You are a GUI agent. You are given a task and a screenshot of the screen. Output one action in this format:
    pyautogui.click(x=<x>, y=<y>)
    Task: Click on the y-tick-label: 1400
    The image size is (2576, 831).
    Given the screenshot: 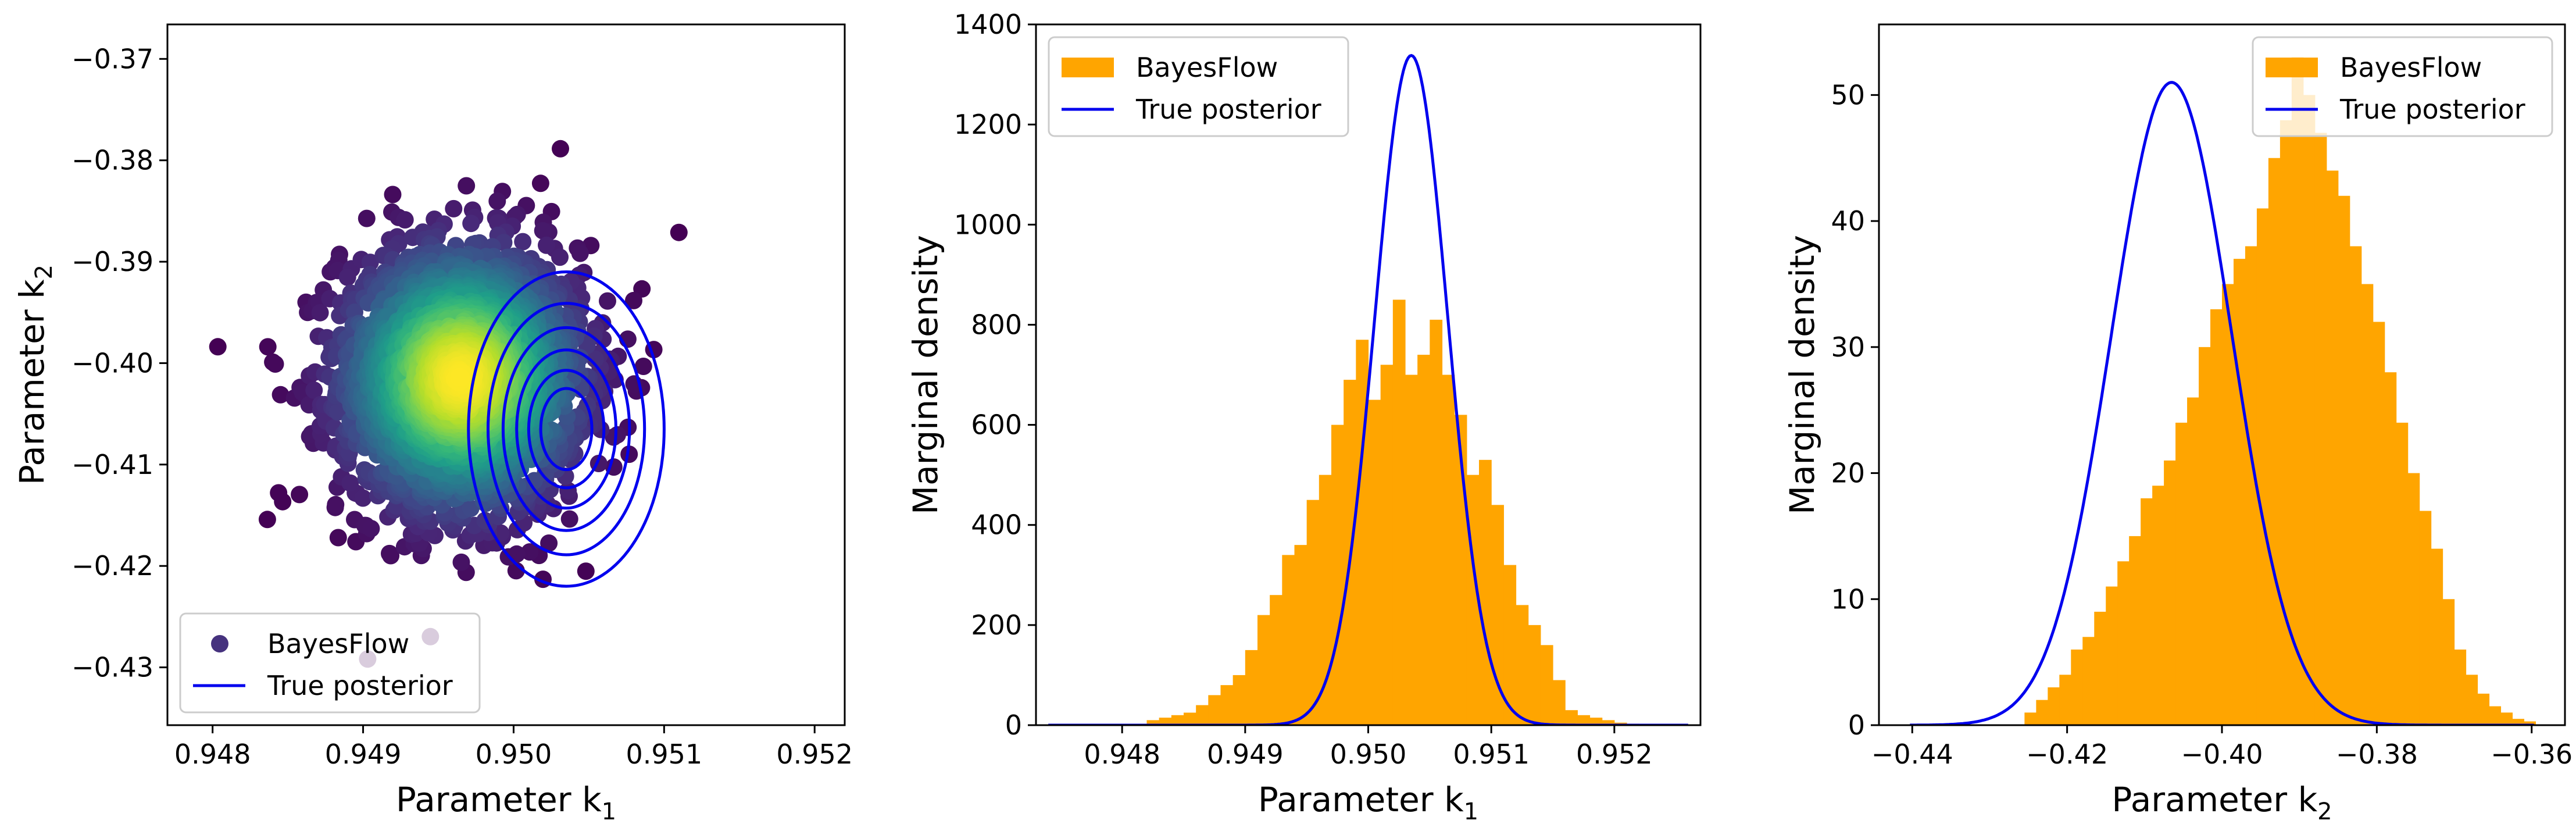 What is the action you would take?
    pyautogui.click(x=988, y=25)
    